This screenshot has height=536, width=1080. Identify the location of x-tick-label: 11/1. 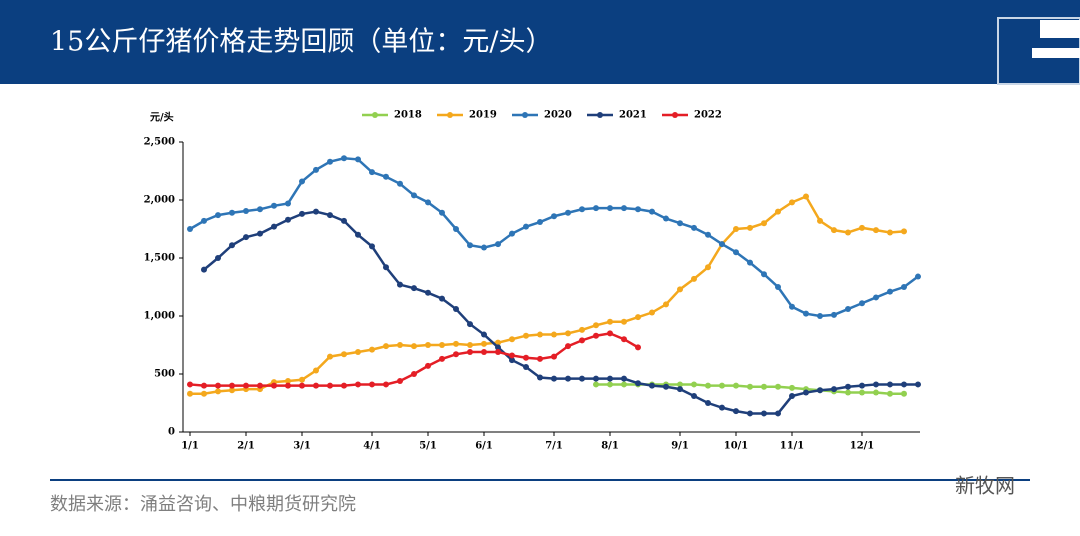
(792, 446).